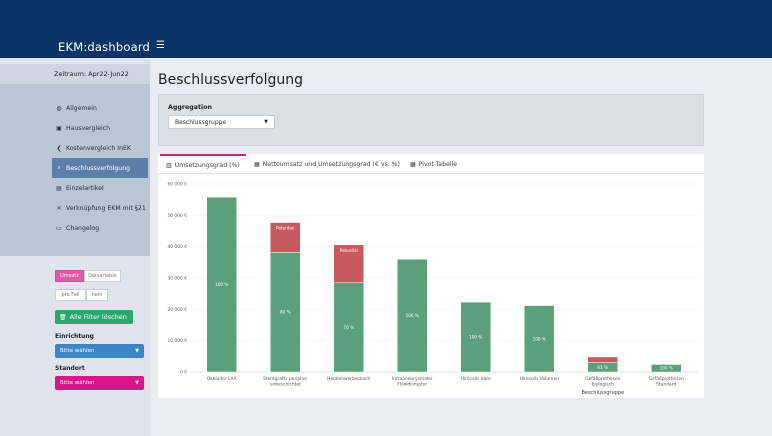 This screenshot has width=772, height=436. I want to click on y-tick-label: 40 000 €, so click(177, 247).